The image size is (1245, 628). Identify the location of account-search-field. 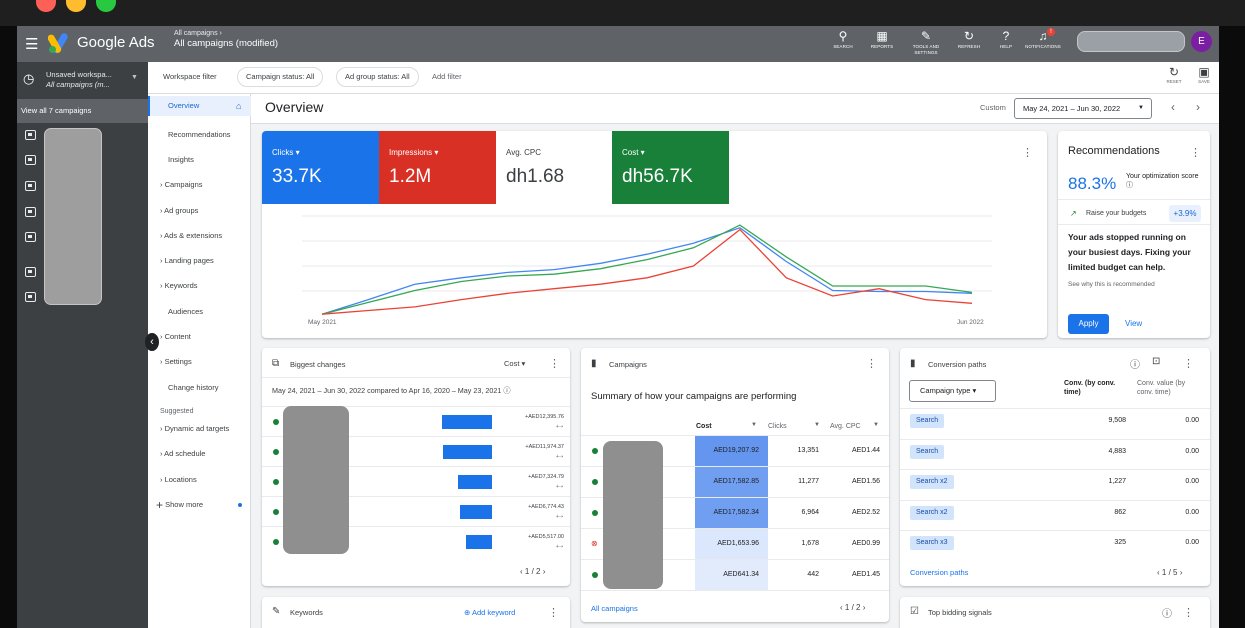
(1131, 41).